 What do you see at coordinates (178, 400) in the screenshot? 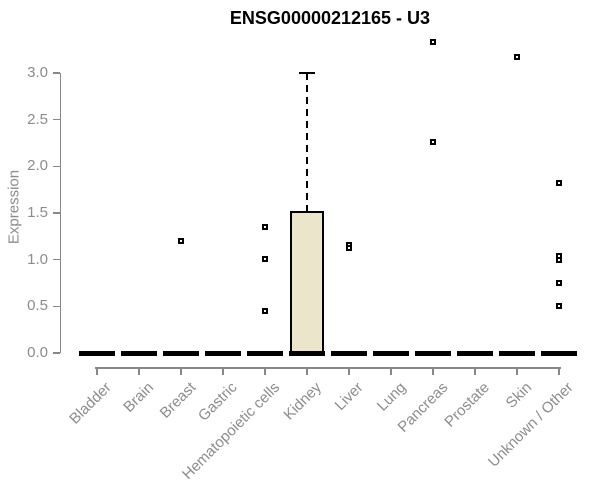
I see `x-tick-label: Breast` at bounding box center [178, 400].